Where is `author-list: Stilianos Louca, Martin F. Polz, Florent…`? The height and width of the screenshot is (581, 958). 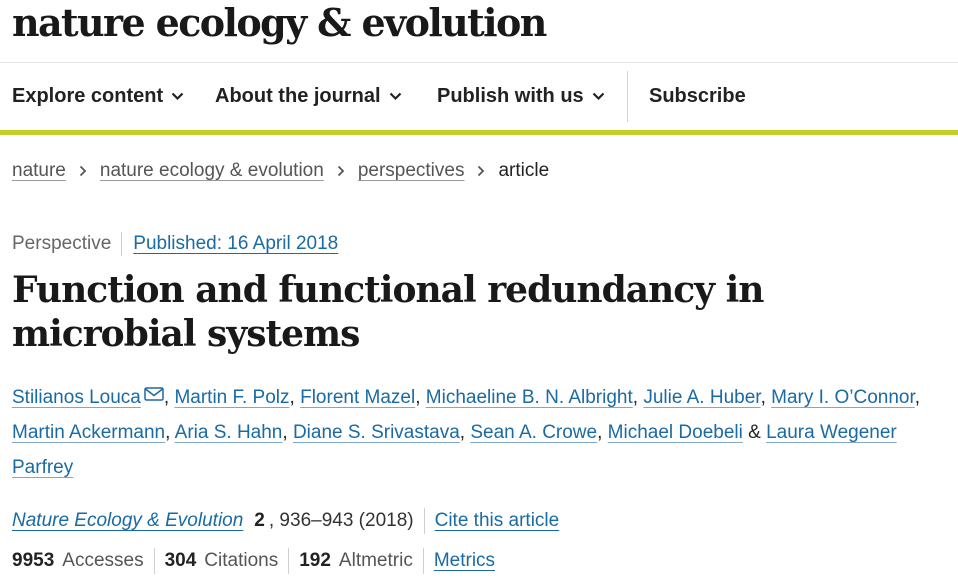
author-list: Stilianos Louca, Martin F. Polz, Florent… is located at coordinates (466, 432).